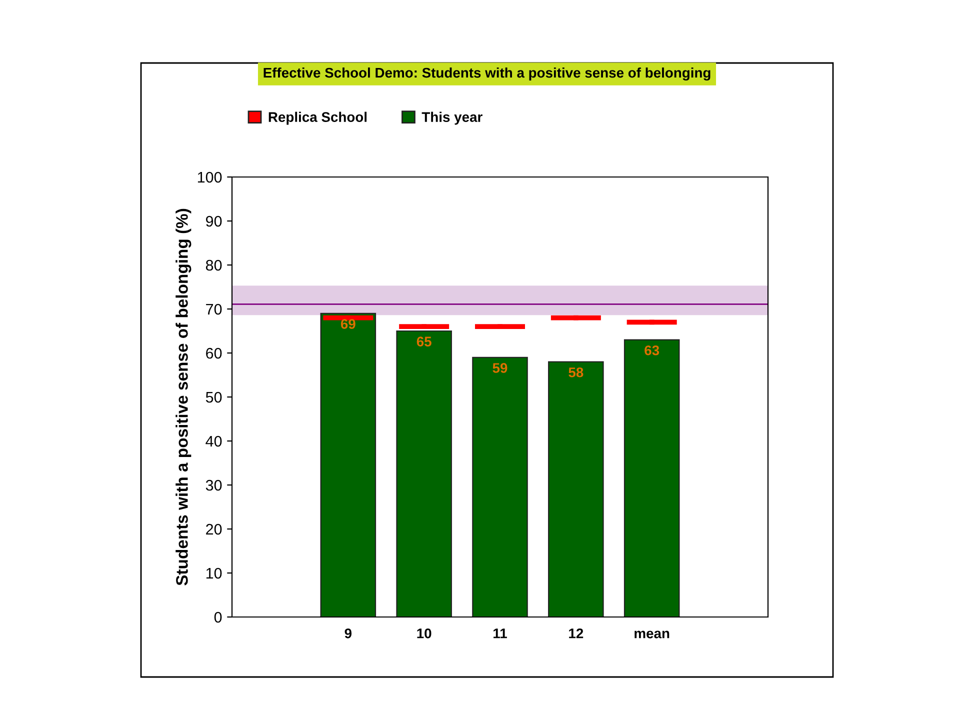  What do you see at coordinates (576, 633) in the screenshot?
I see `x-tick-label: 12` at bounding box center [576, 633].